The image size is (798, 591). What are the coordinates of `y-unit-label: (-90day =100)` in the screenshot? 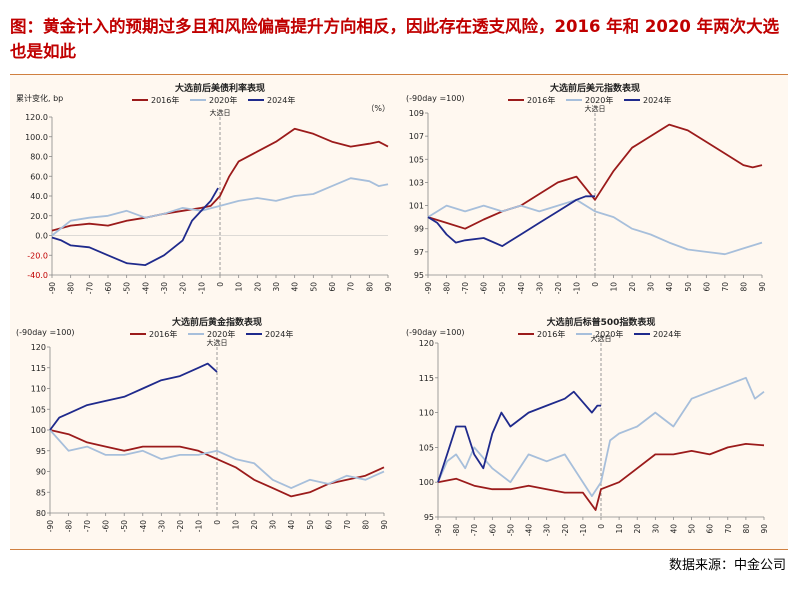 It's located at (45, 332).